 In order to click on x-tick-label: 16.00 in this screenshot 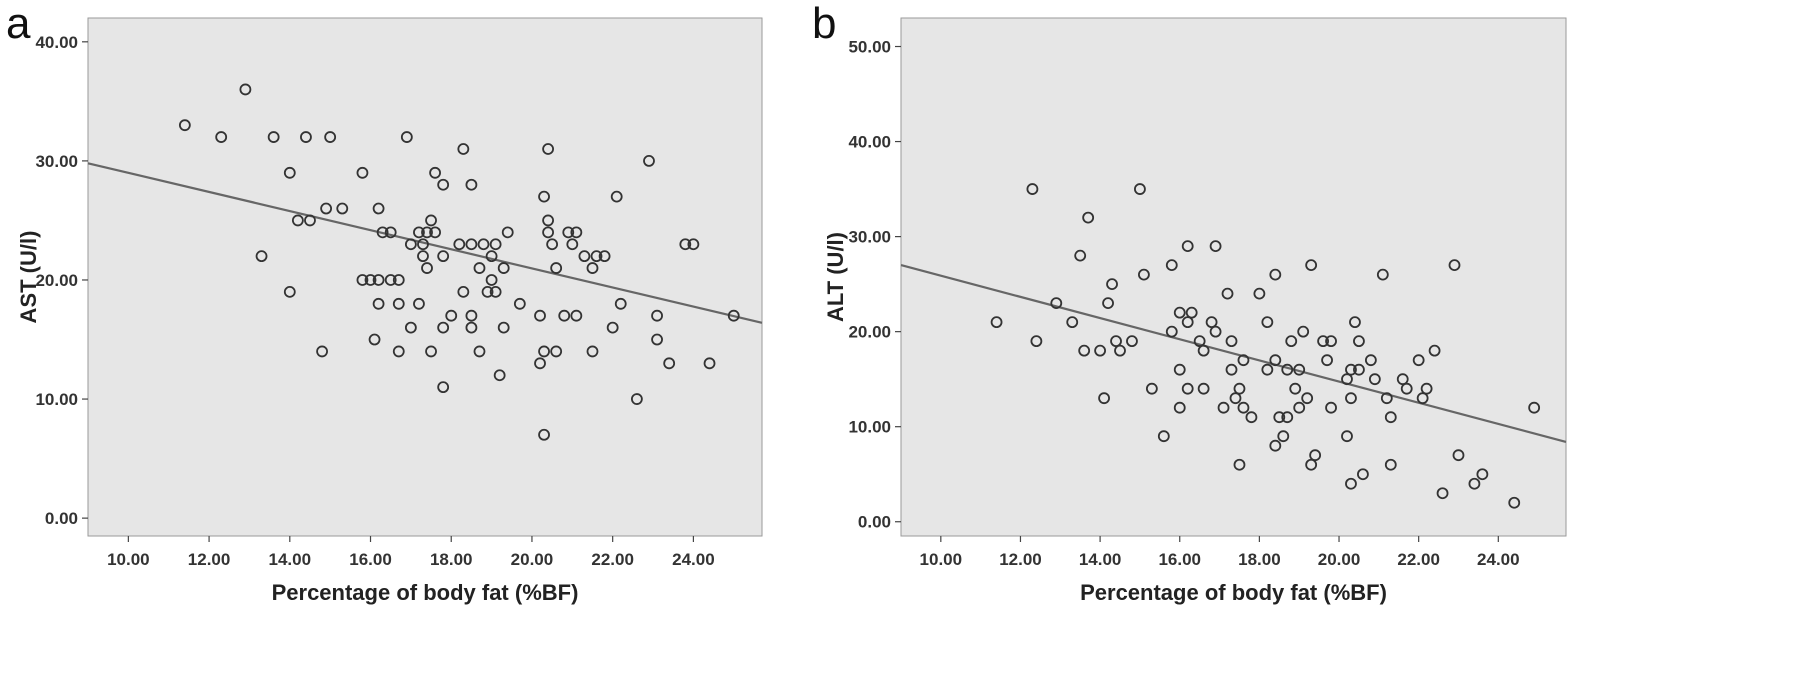, I will do `click(370, 559)`.